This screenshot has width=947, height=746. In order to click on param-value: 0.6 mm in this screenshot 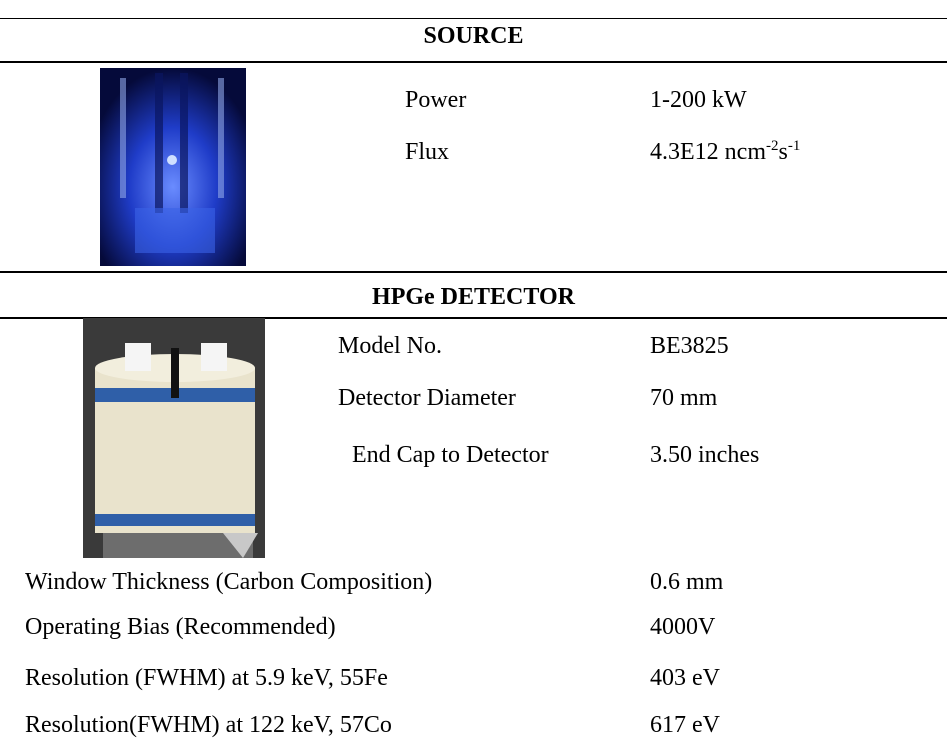, I will do `click(687, 582)`.